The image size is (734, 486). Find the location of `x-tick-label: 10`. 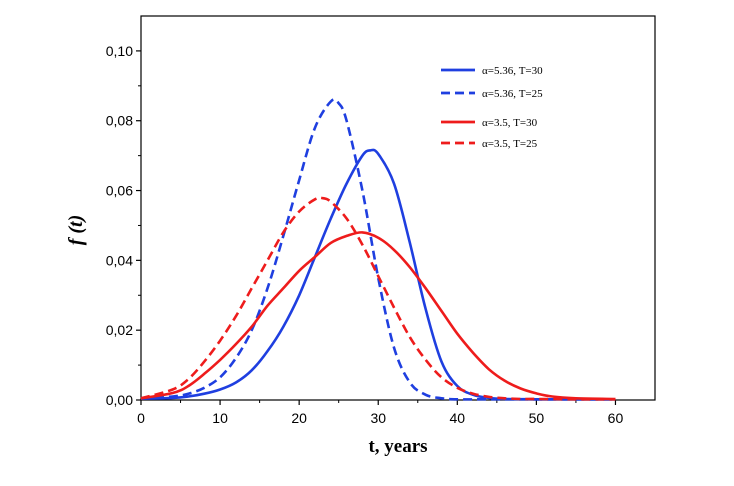

x-tick-label: 10 is located at coordinates (220, 418).